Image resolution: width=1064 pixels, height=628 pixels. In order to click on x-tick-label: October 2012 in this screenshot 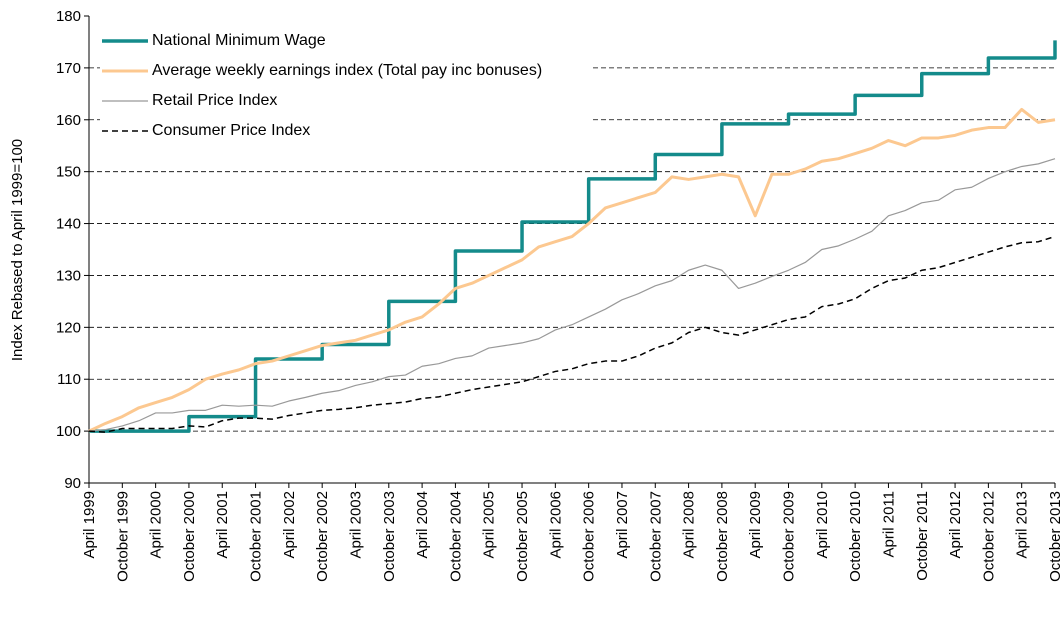, I will do `click(988, 536)`.